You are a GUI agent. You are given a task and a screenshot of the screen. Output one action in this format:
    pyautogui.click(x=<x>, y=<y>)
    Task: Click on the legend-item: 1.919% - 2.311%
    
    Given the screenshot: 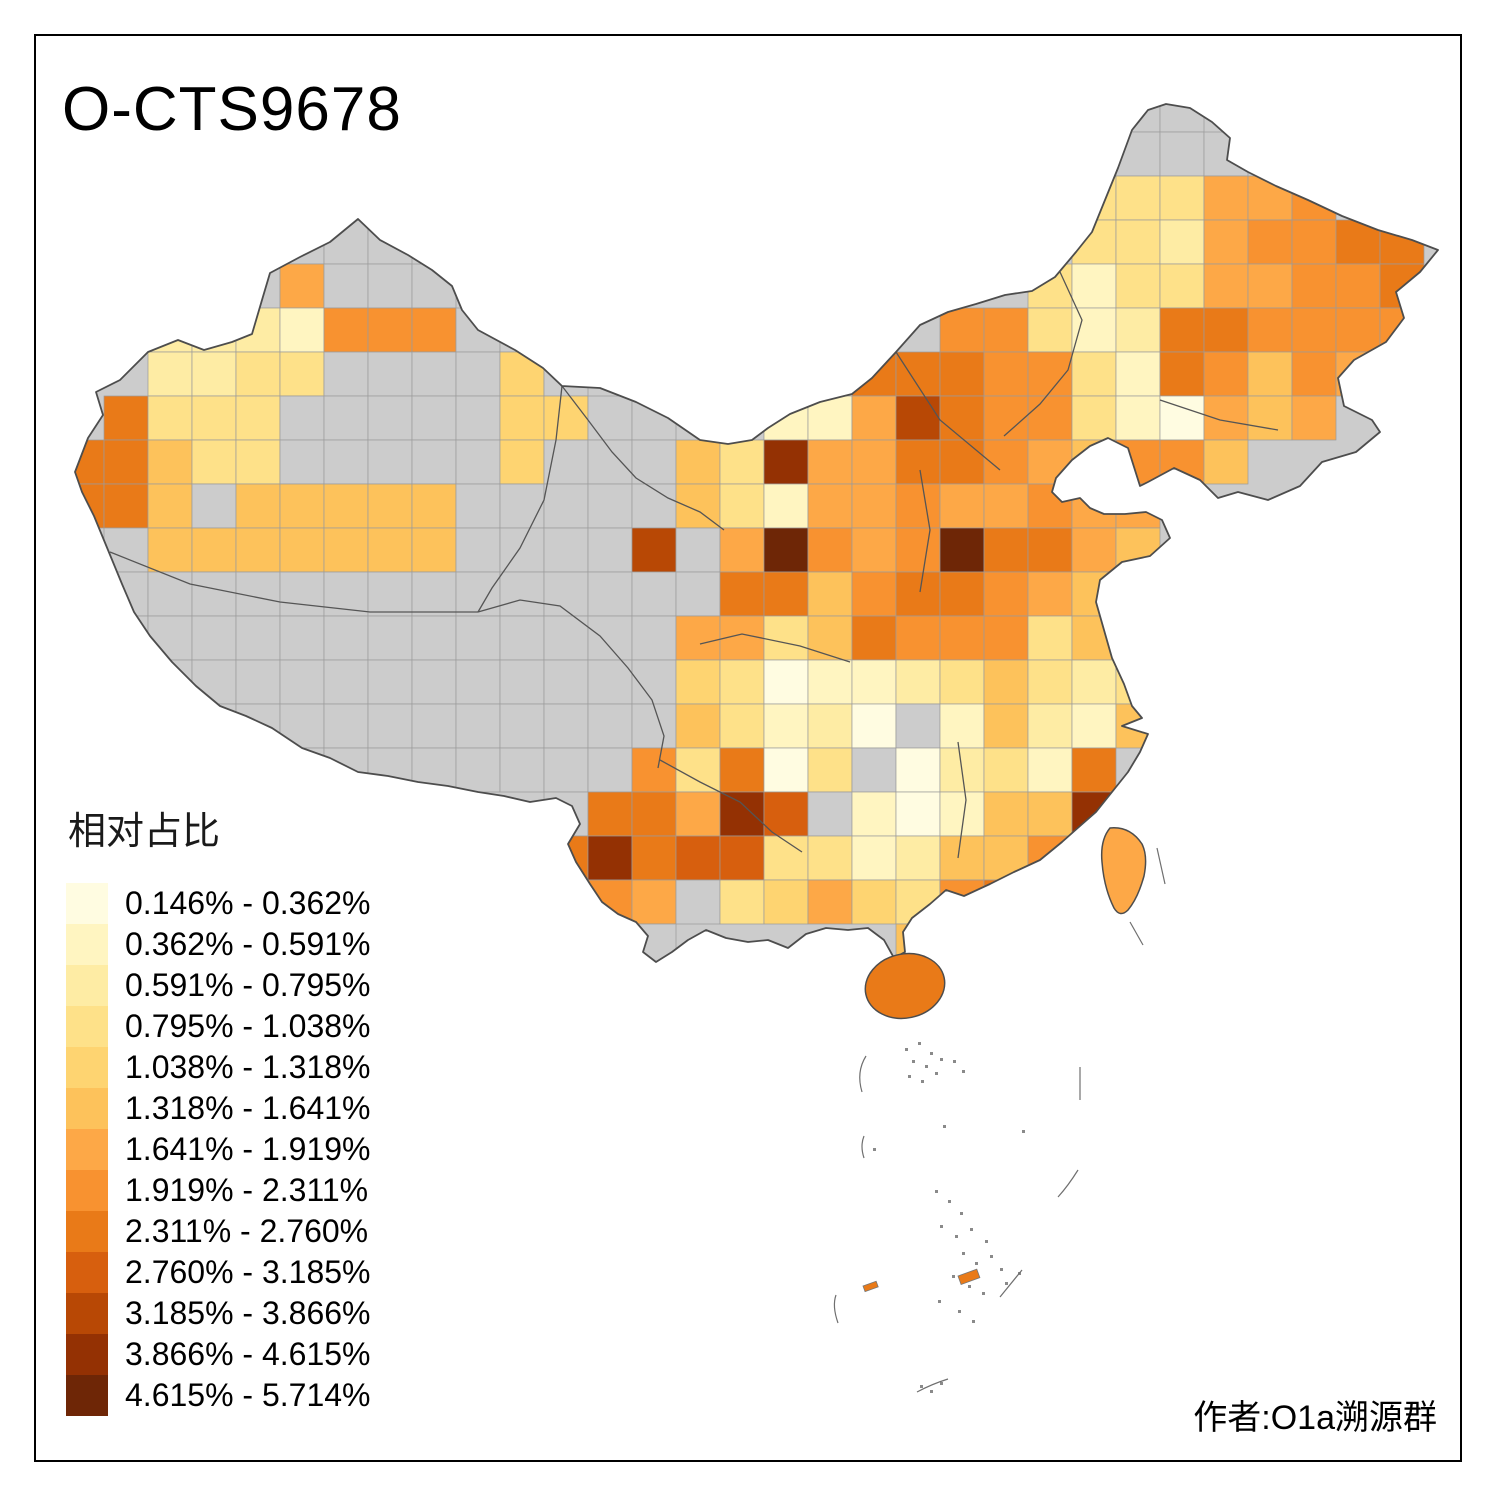 What is the action you would take?
    pyautogui.click(x=218, y=1190)
    